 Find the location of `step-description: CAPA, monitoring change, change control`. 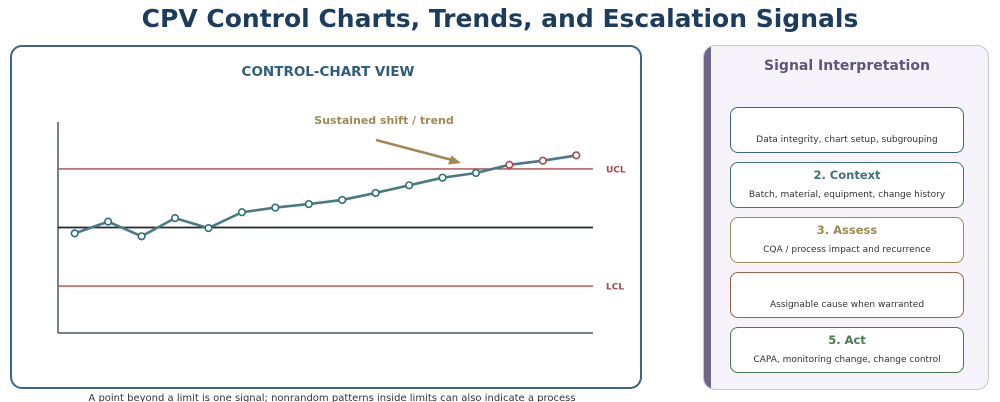

step-description: CAPA, monitoring change, change control is located at coordinates (847, 360).